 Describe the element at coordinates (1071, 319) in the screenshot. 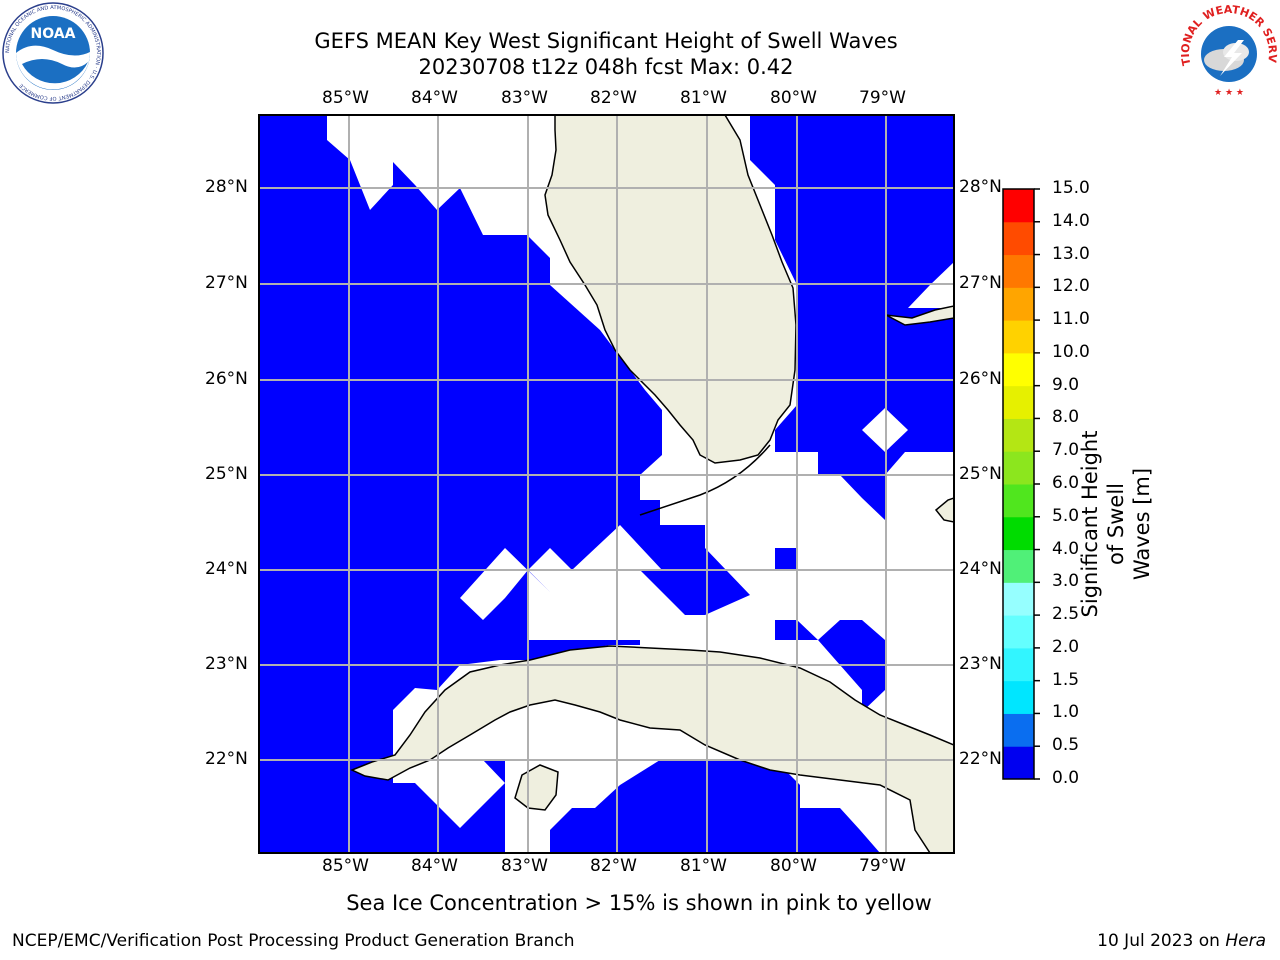

I see `colorbar-tick-label: 11.0` at that location.